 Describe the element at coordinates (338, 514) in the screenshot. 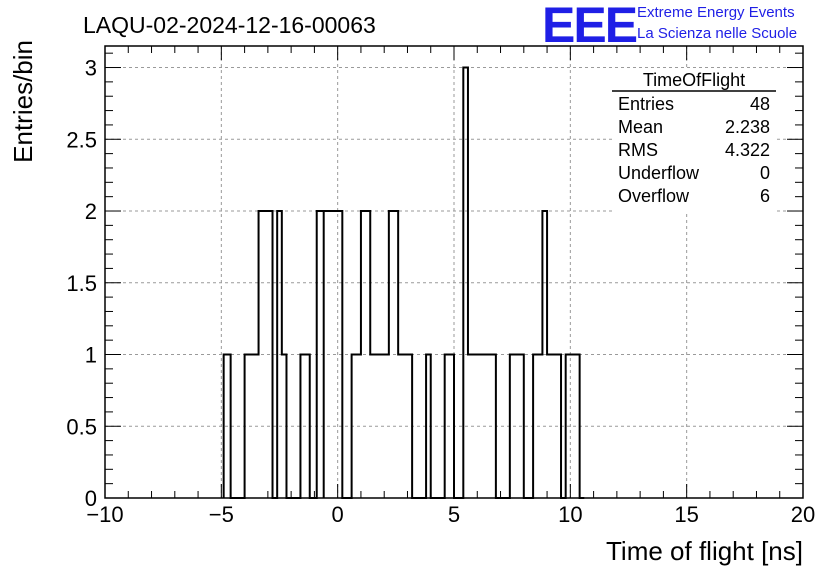

I see `x-tick-label: 0` at that location.